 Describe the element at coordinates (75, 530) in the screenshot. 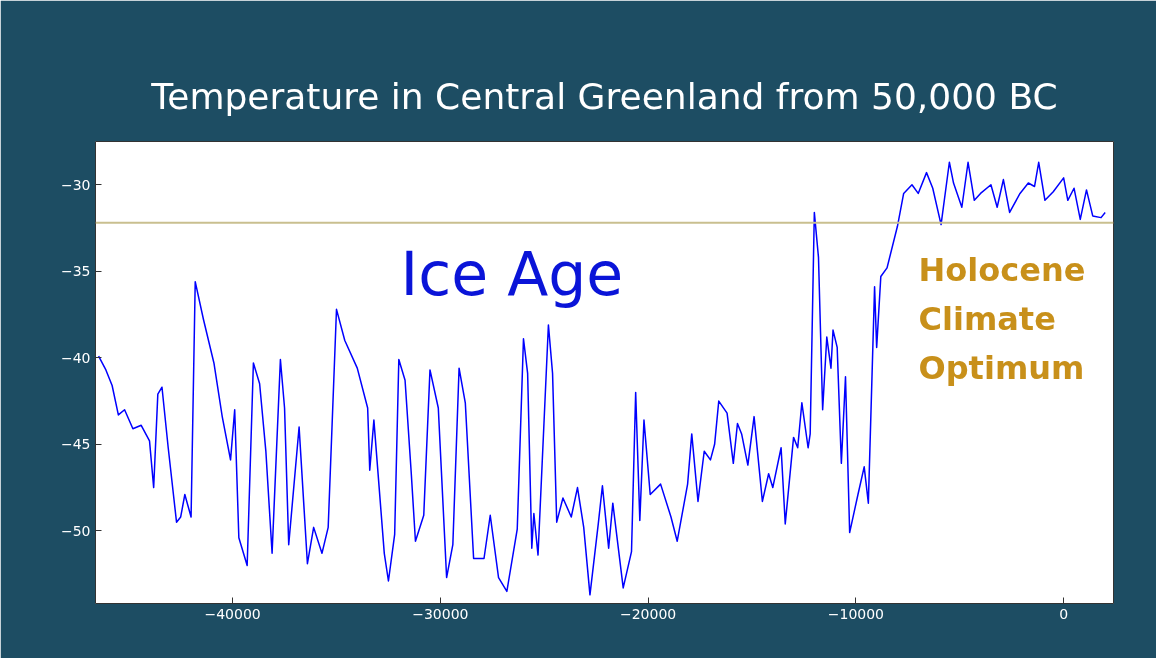

I see `y-tick-label: −50` at that location.